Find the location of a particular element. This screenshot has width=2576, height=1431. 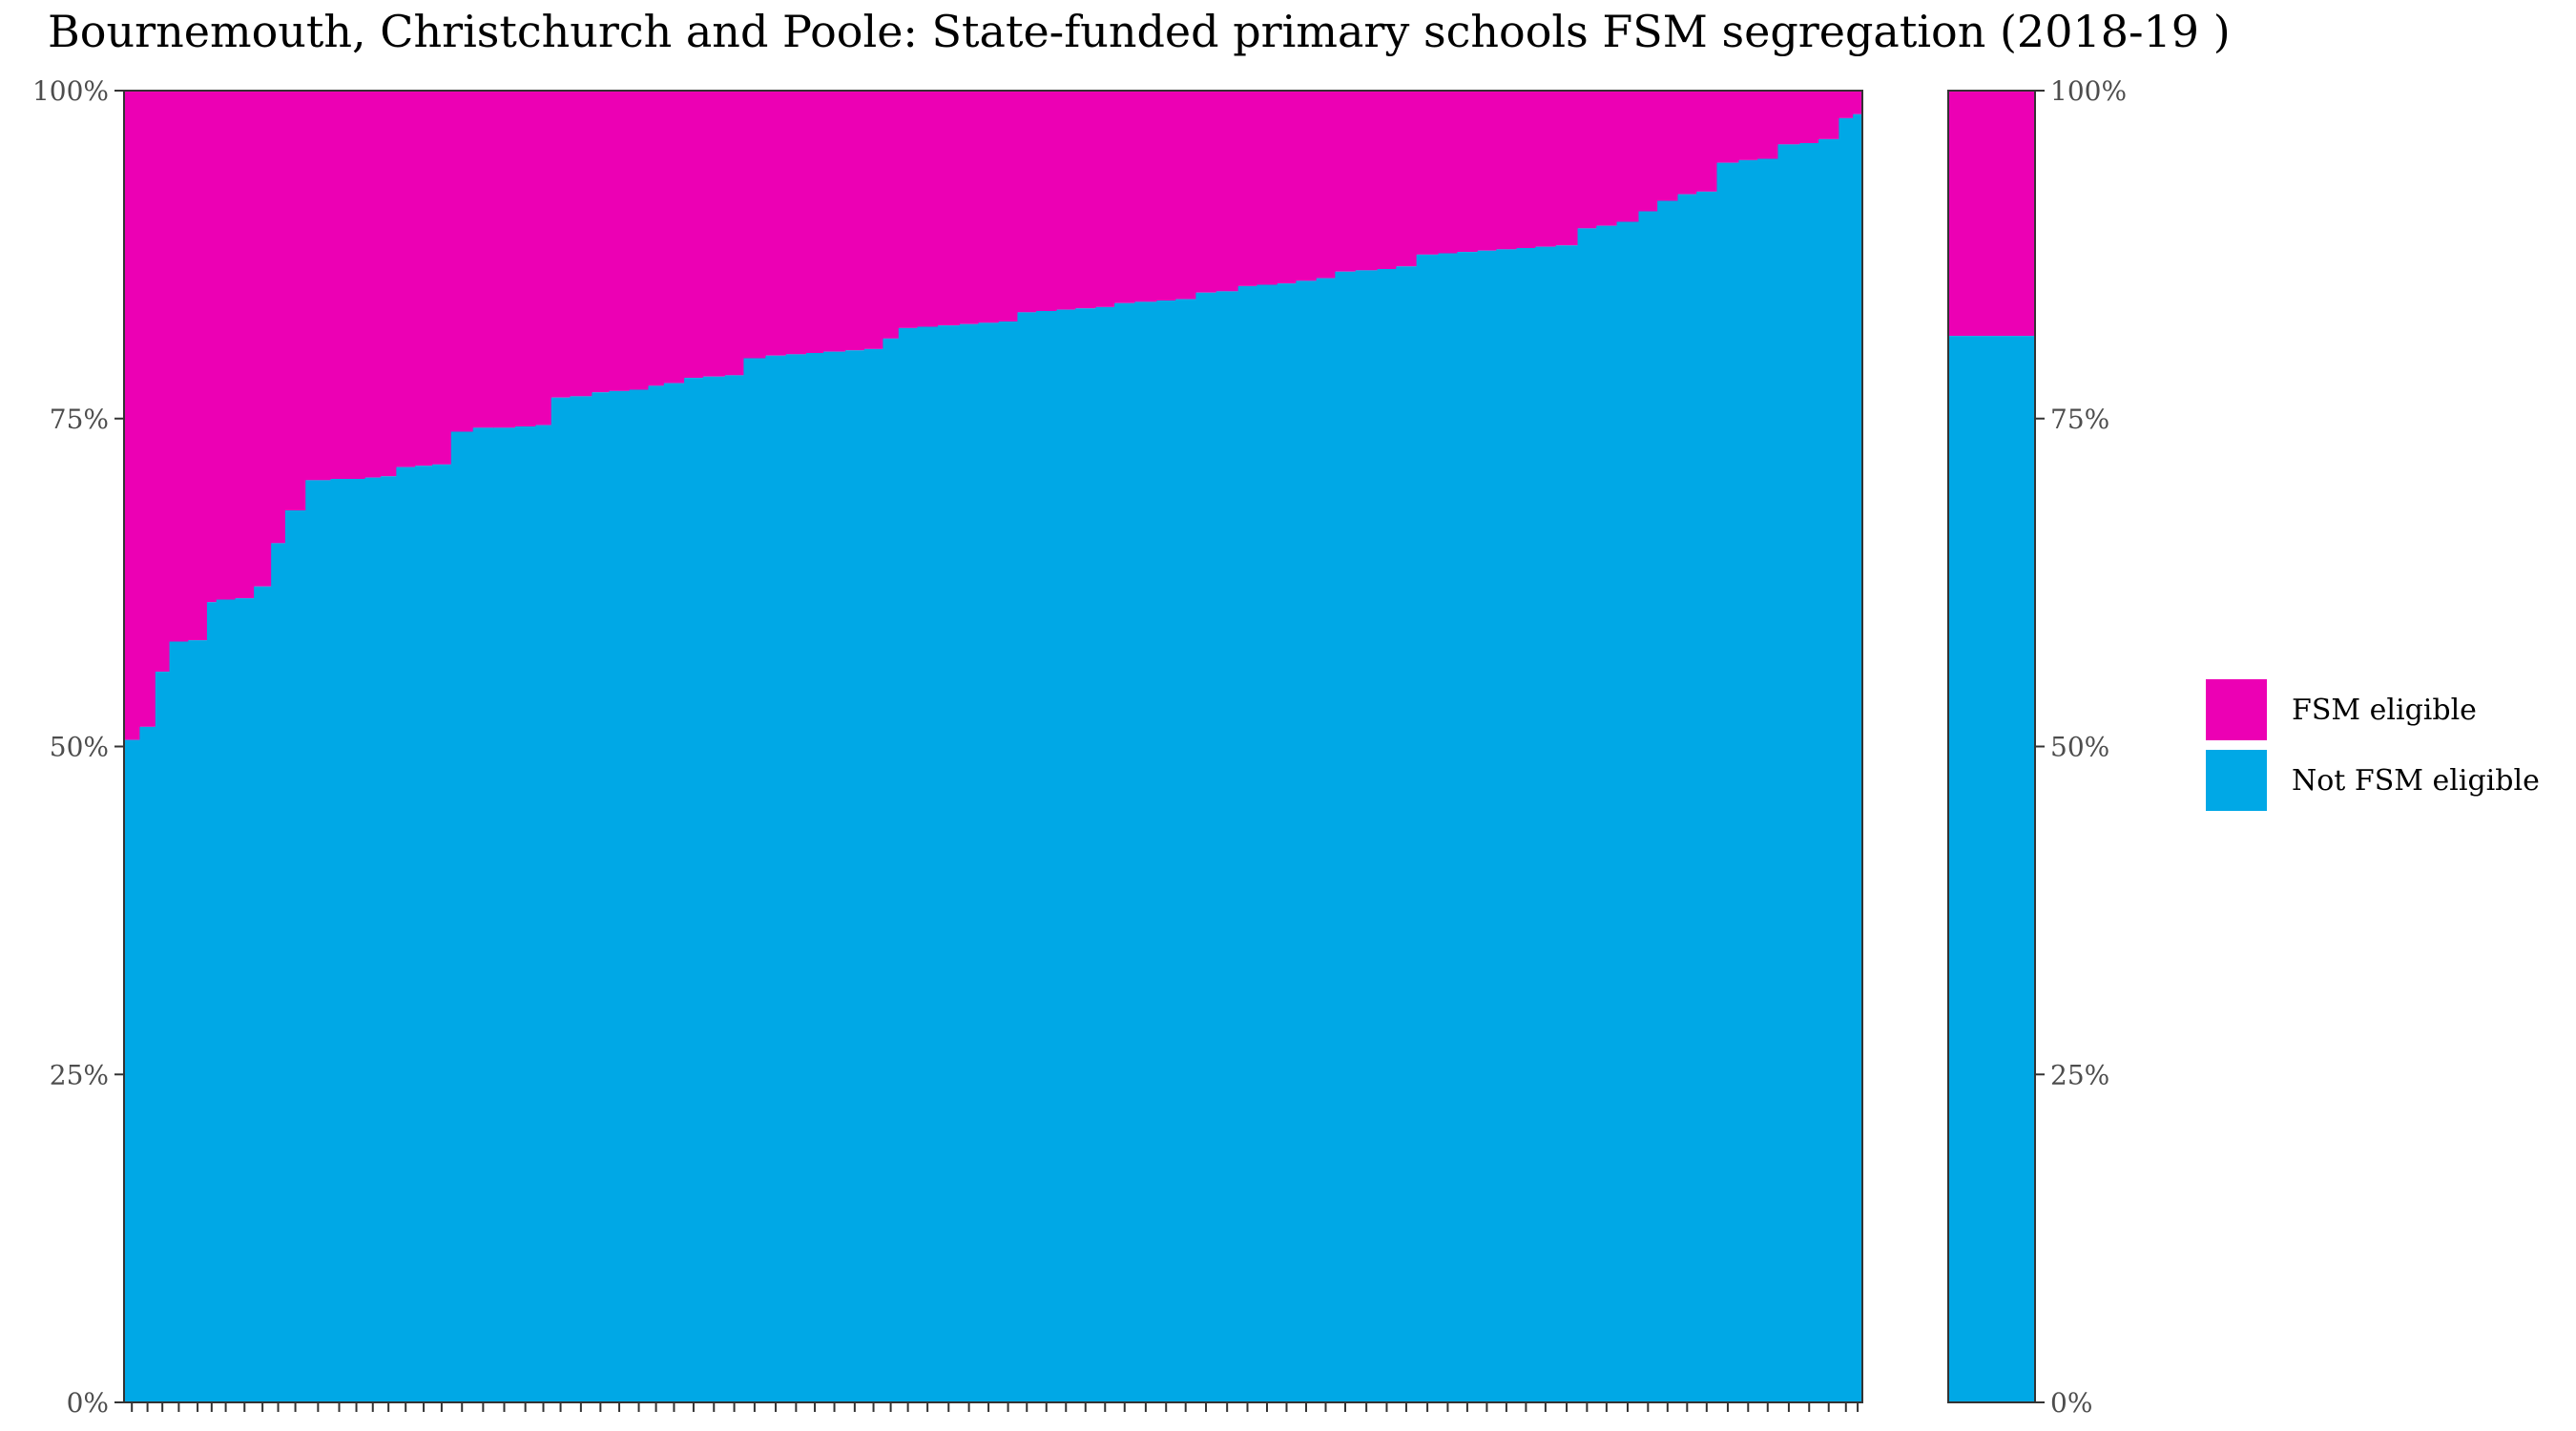

right-y-tick-label: 75% is located at coordinates (2079, 420).